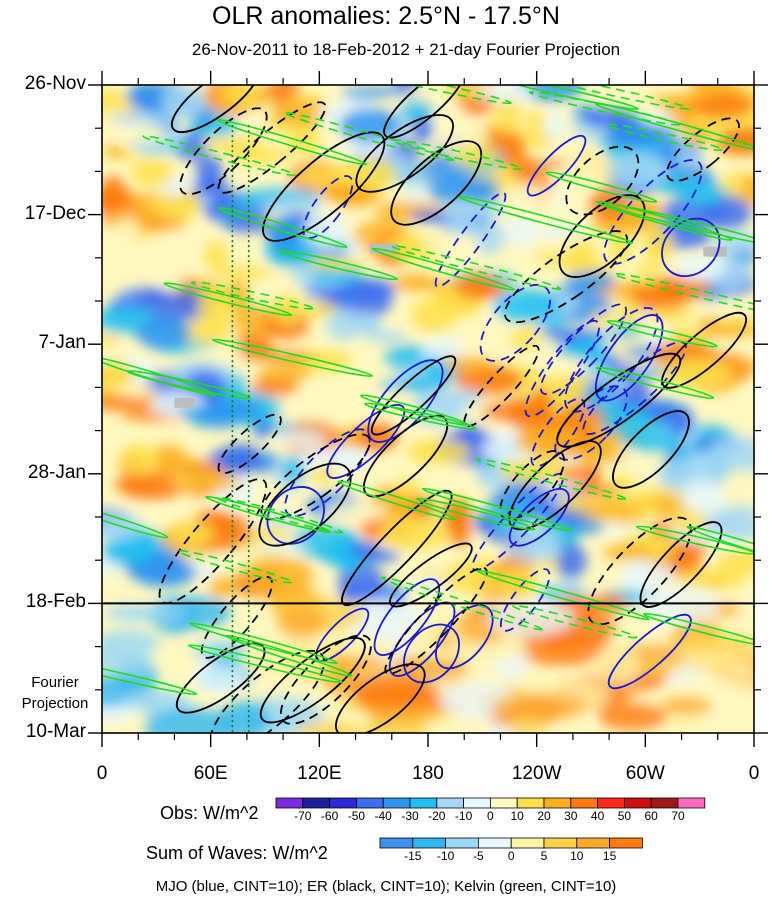 Image resolution: width=772 pixels, height=899 pixels. Describe the element at coordinates (237, 853) in the screenshot. I see `waves-colorbar-label: Sum of Waves: W/m^2` at that location.